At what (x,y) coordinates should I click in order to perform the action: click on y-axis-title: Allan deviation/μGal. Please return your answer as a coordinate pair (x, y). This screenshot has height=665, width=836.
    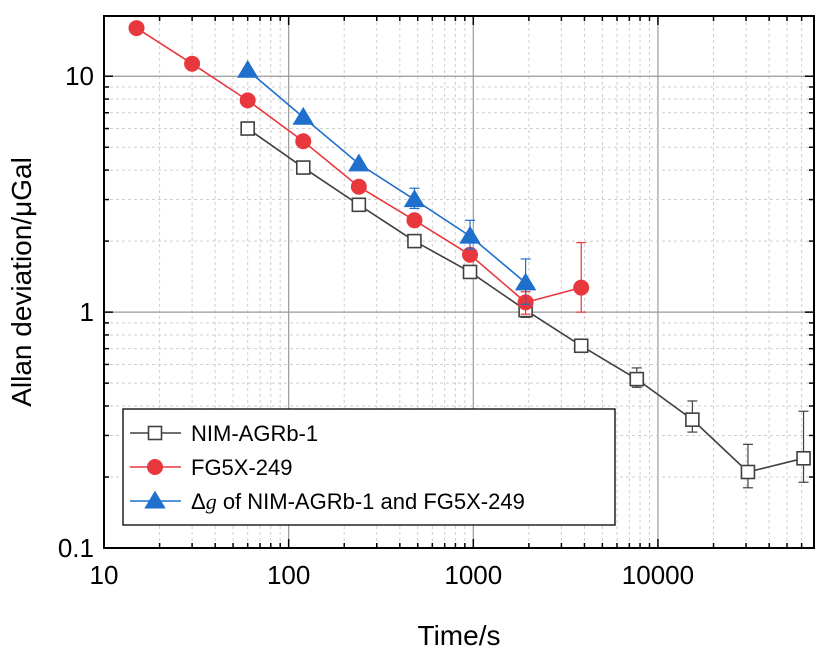
    Looking at the image, I should click on (21, 282).